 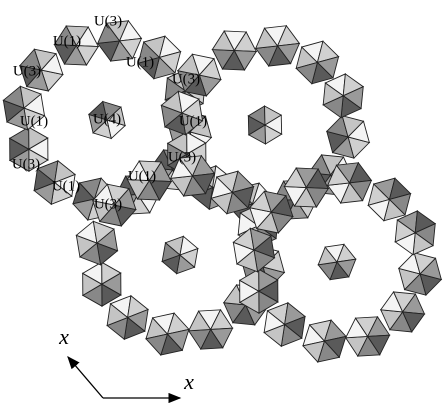 I want to click on atom-label: U(4), so click(x=107, y=119).